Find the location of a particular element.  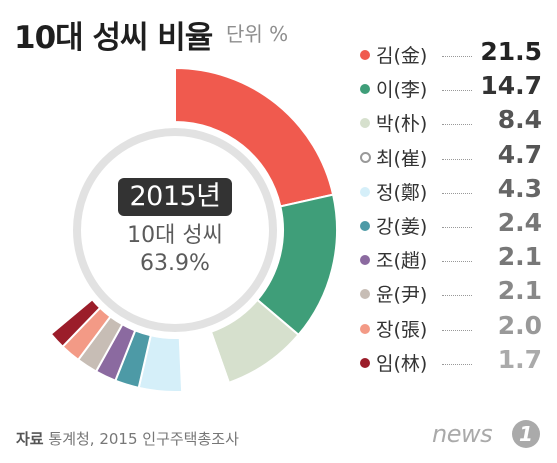

legend-item: 이(李) 14.7 is located at coordinates (451, 87).